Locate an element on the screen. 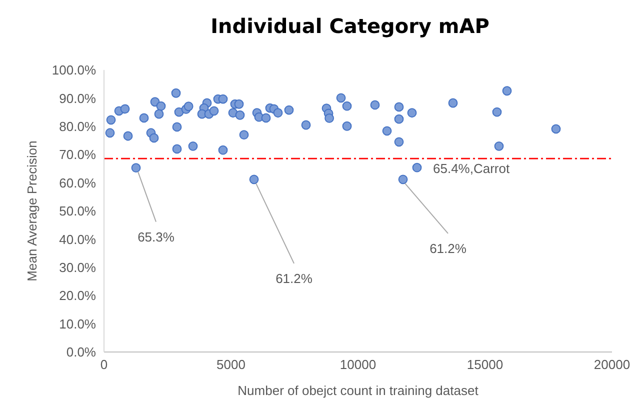 This screenshot has width=639, height=405. y-axis-title: Mean Average Precision is located at coordinates (32, 211).